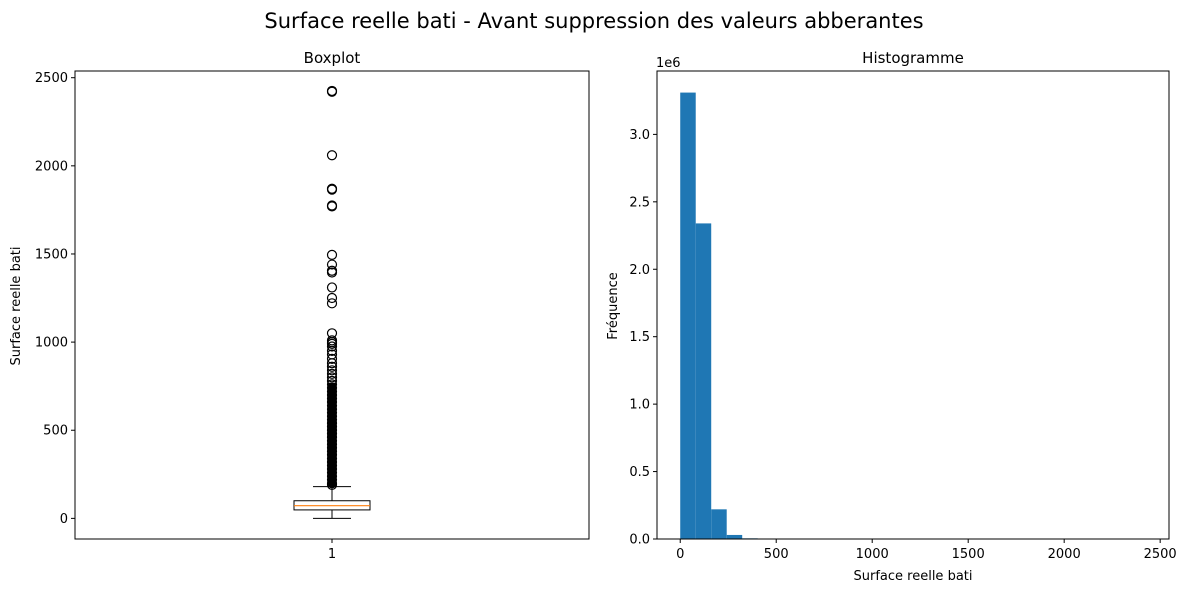  Describe the element at coordinates (968, 554) in the screenshot. I see `histogram-x-tick-label: 1500` at that location.